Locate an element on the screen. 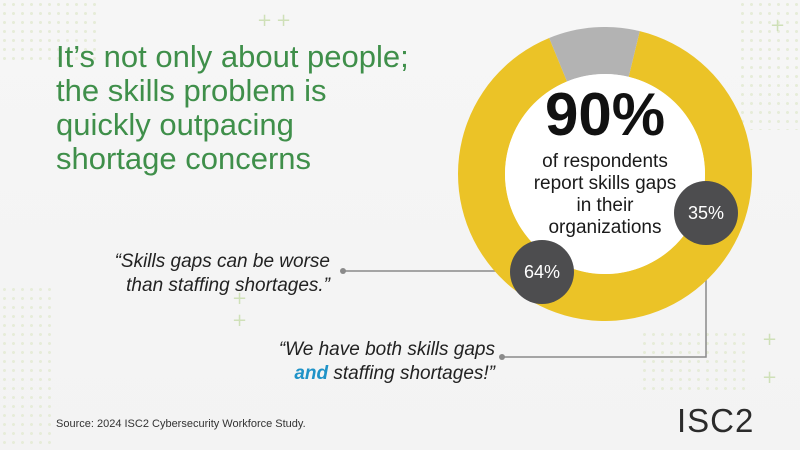 This screenshot has width=800, height=450. donut-hole is located at coordinates (605, 174).